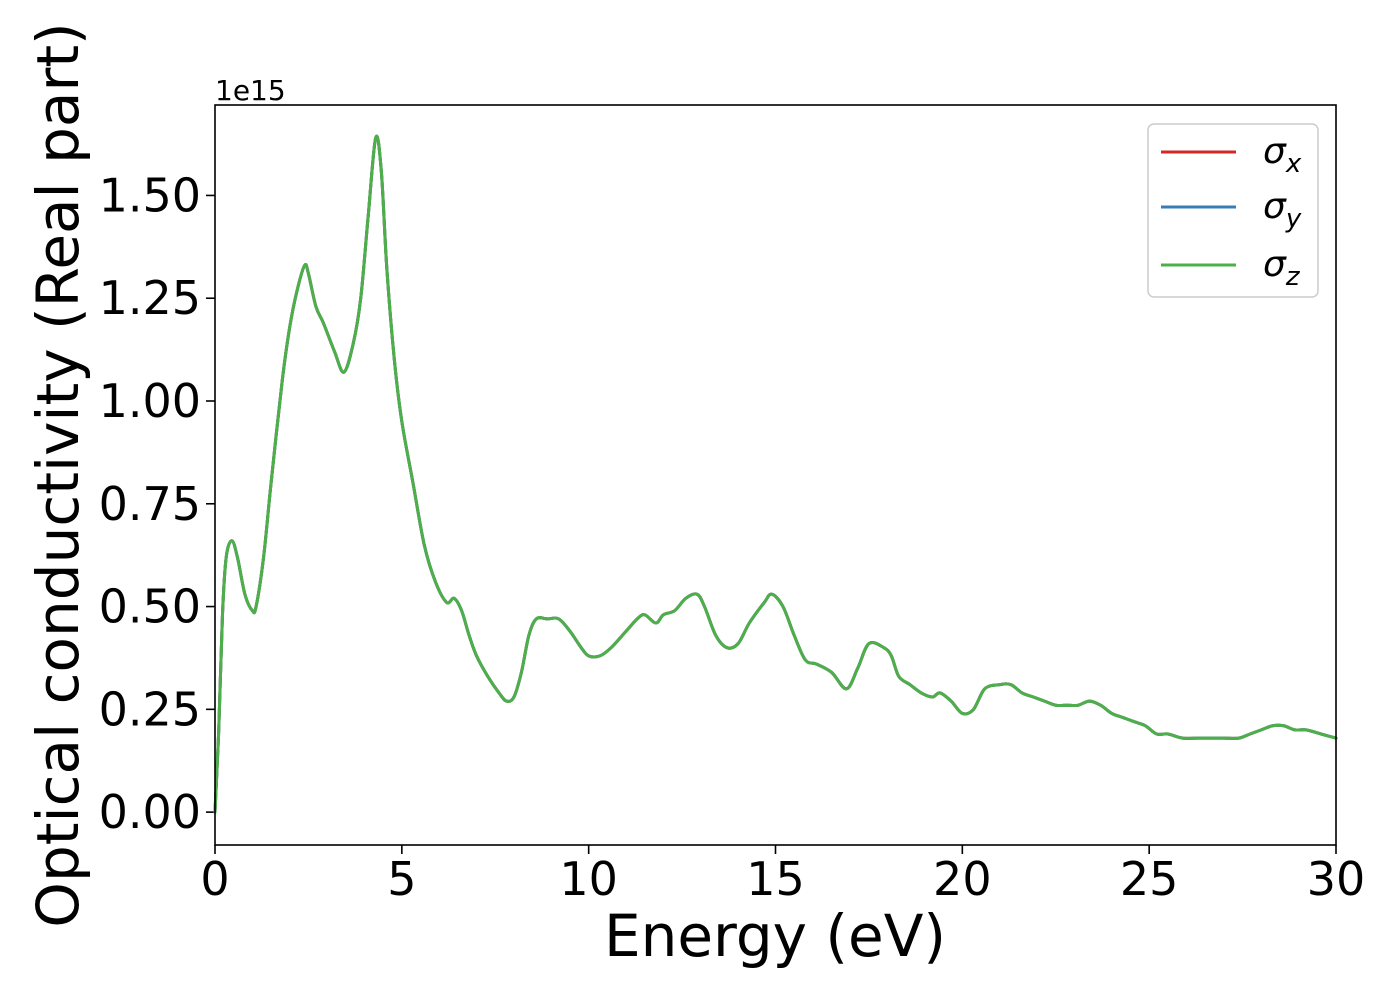  Describe the element at coordinates (588, 879) in the screenshot. I see `x-tick-label: 10` at that location.